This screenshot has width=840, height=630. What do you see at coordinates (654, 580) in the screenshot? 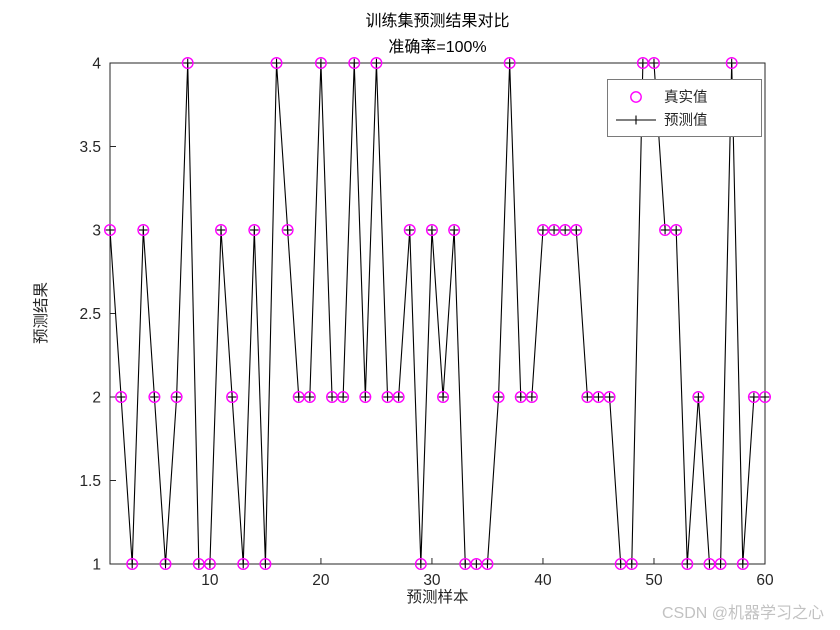
I see `x-tick-label: 50` at bounding box center [654, 580].